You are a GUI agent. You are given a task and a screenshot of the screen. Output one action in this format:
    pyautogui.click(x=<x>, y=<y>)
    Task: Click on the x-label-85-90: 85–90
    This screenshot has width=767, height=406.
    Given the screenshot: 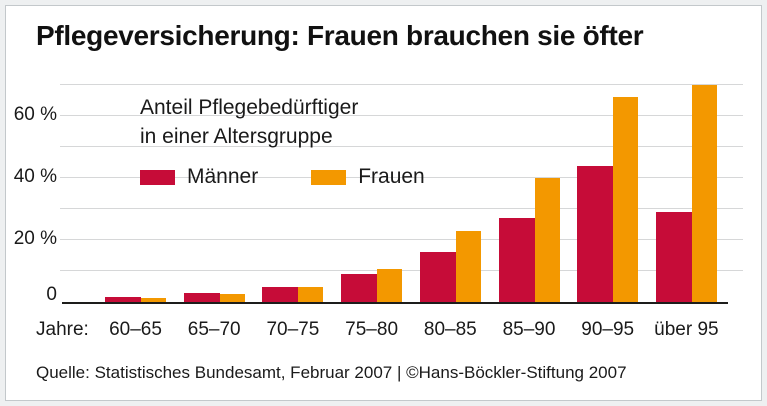 What is the action you would take?
    pyautogui.click(x=529, y=329)
    